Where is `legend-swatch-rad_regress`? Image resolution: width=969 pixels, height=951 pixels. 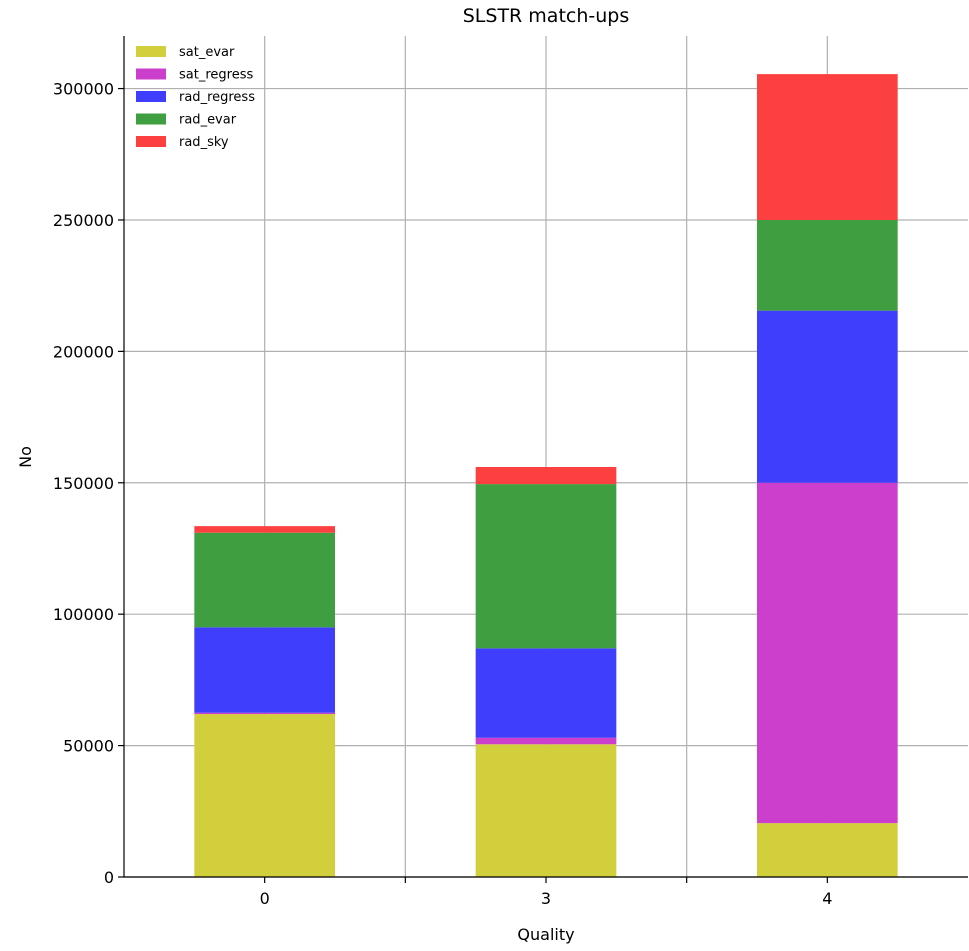
legend-swatch-rad_regress is located at coordinates (151, 96).